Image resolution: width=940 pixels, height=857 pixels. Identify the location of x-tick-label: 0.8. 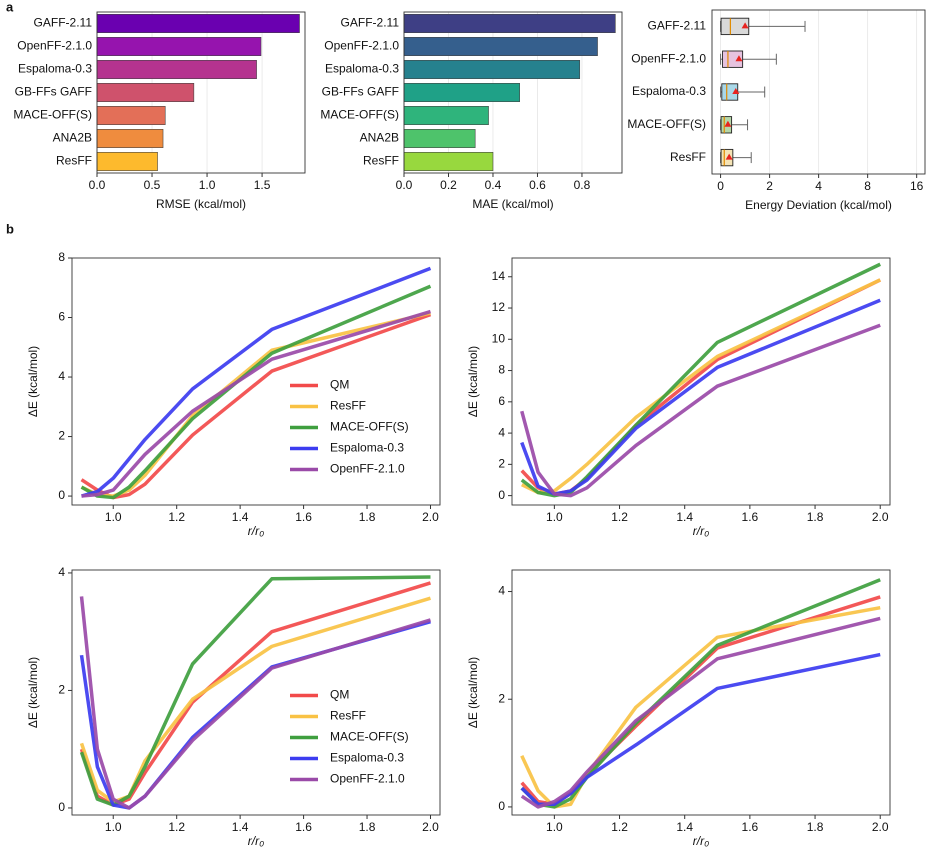
(582, 185).